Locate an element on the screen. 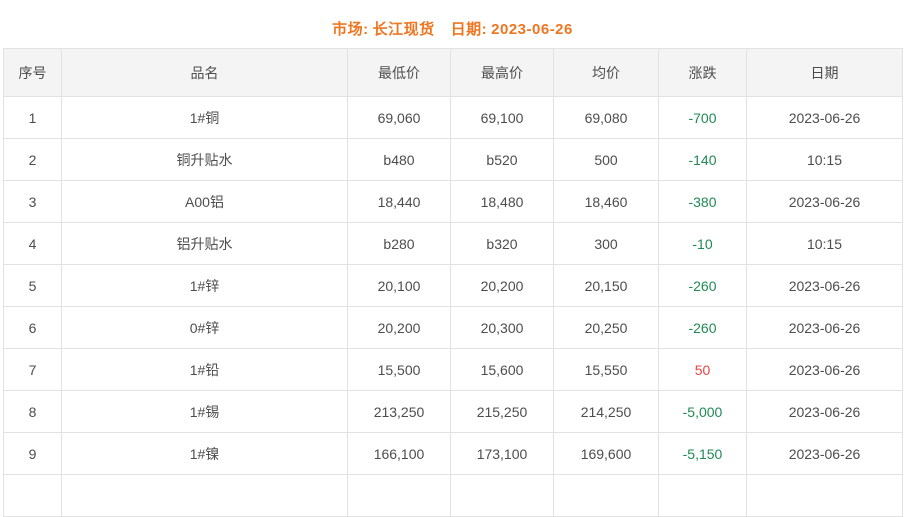 This screenshot has width=905, height=517. cell-high-price: 173,100 is located at coordinates (502, 453).